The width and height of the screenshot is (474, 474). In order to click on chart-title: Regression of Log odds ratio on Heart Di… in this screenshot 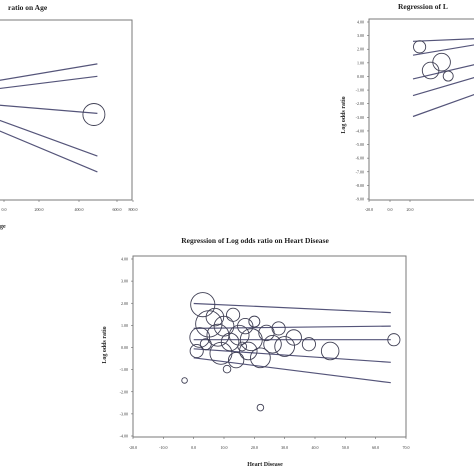, I will do `click(255, 240)`.